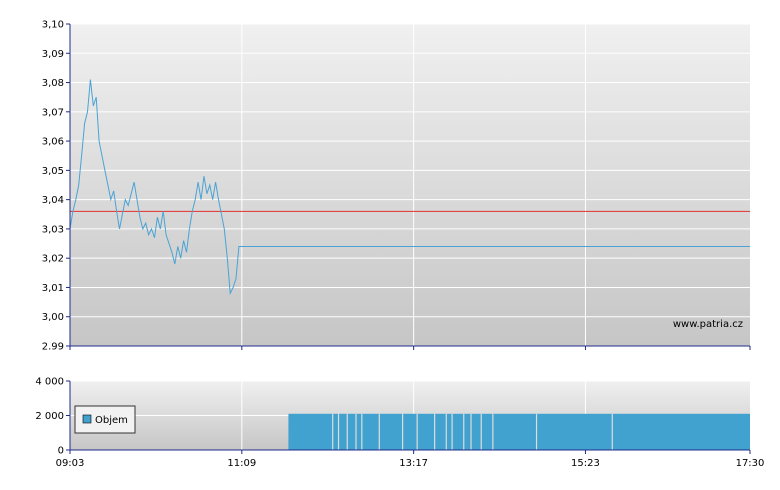 The height and width of the screenshot is (490, 780). I want to click on price-y-tick-label: 3,05, so click(53, 171).